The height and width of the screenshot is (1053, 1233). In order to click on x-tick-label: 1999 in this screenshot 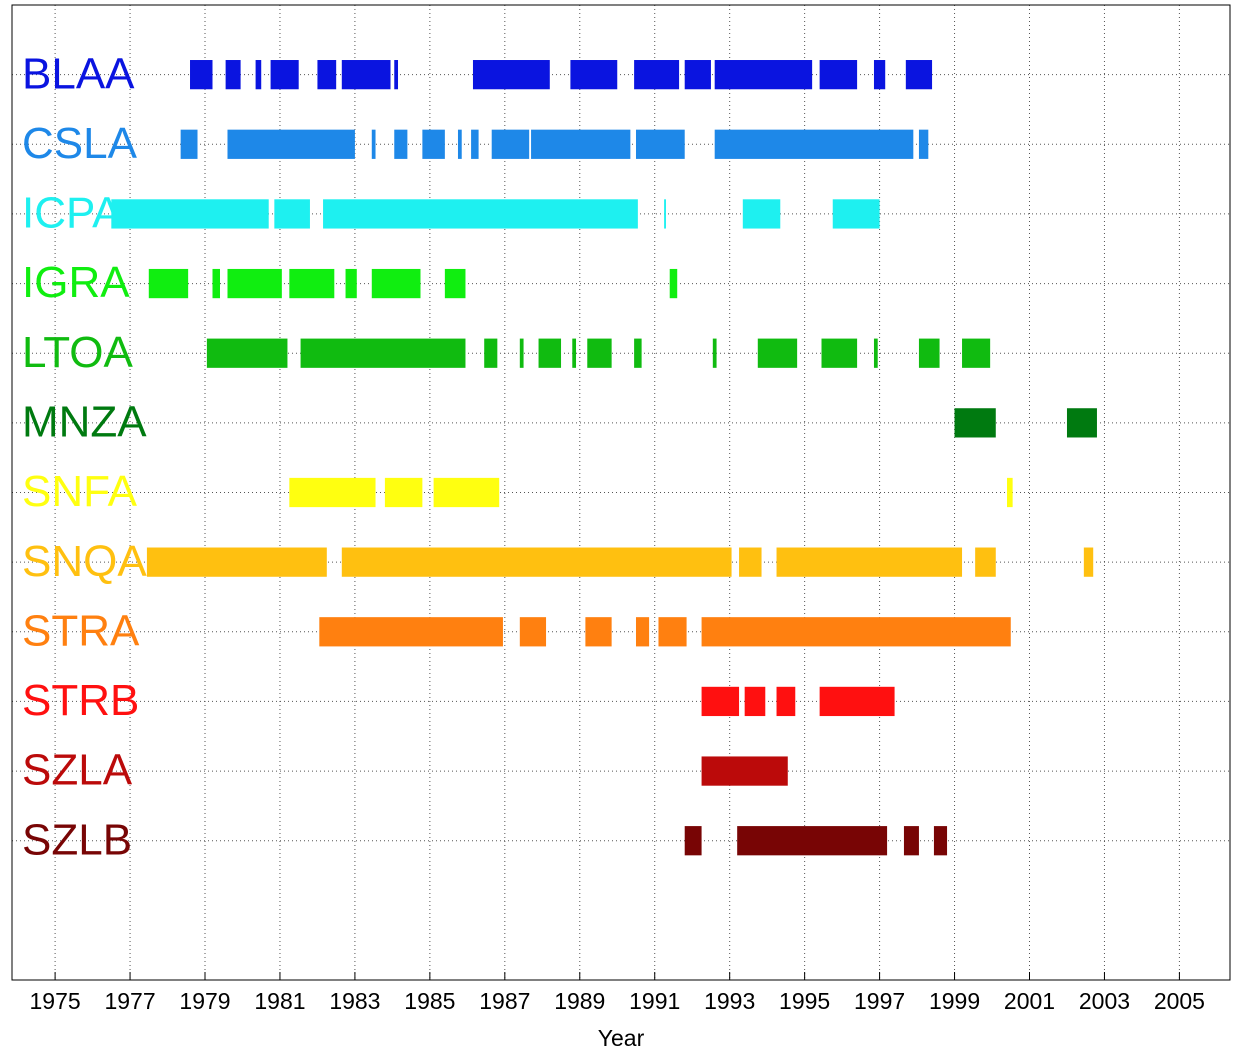, I will do `click(954, 1001)`.